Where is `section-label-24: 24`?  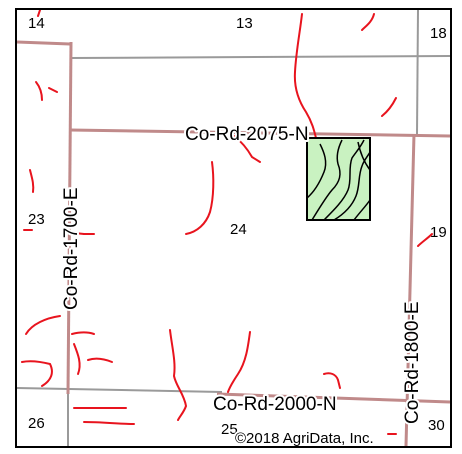 section-label-24: 24 is located at coordinates (238, 229).